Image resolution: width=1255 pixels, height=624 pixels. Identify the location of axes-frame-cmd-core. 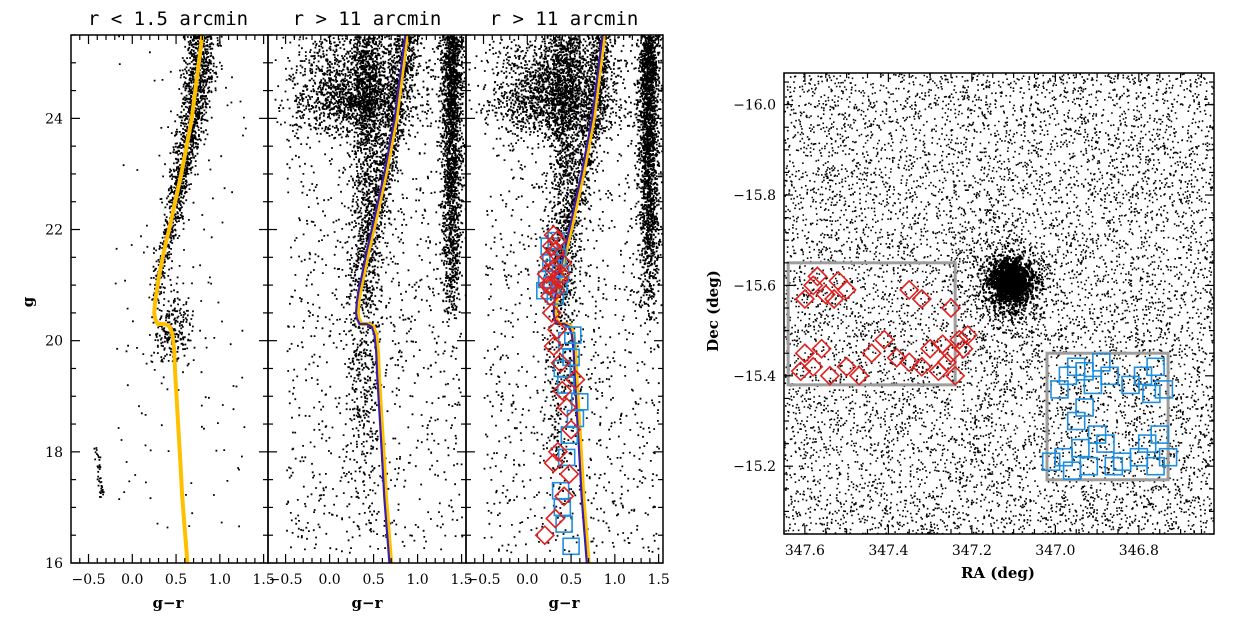
(169, 299).